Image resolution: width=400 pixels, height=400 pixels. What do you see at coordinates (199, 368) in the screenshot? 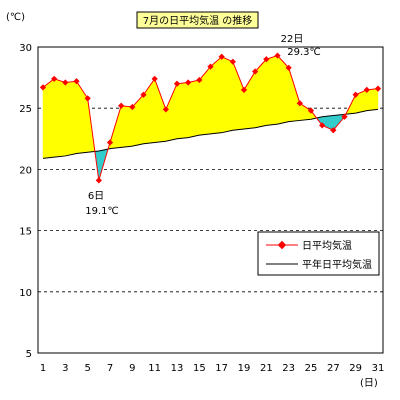
I see `x-tick-label-15: 15` at bounding box center [199, 368].